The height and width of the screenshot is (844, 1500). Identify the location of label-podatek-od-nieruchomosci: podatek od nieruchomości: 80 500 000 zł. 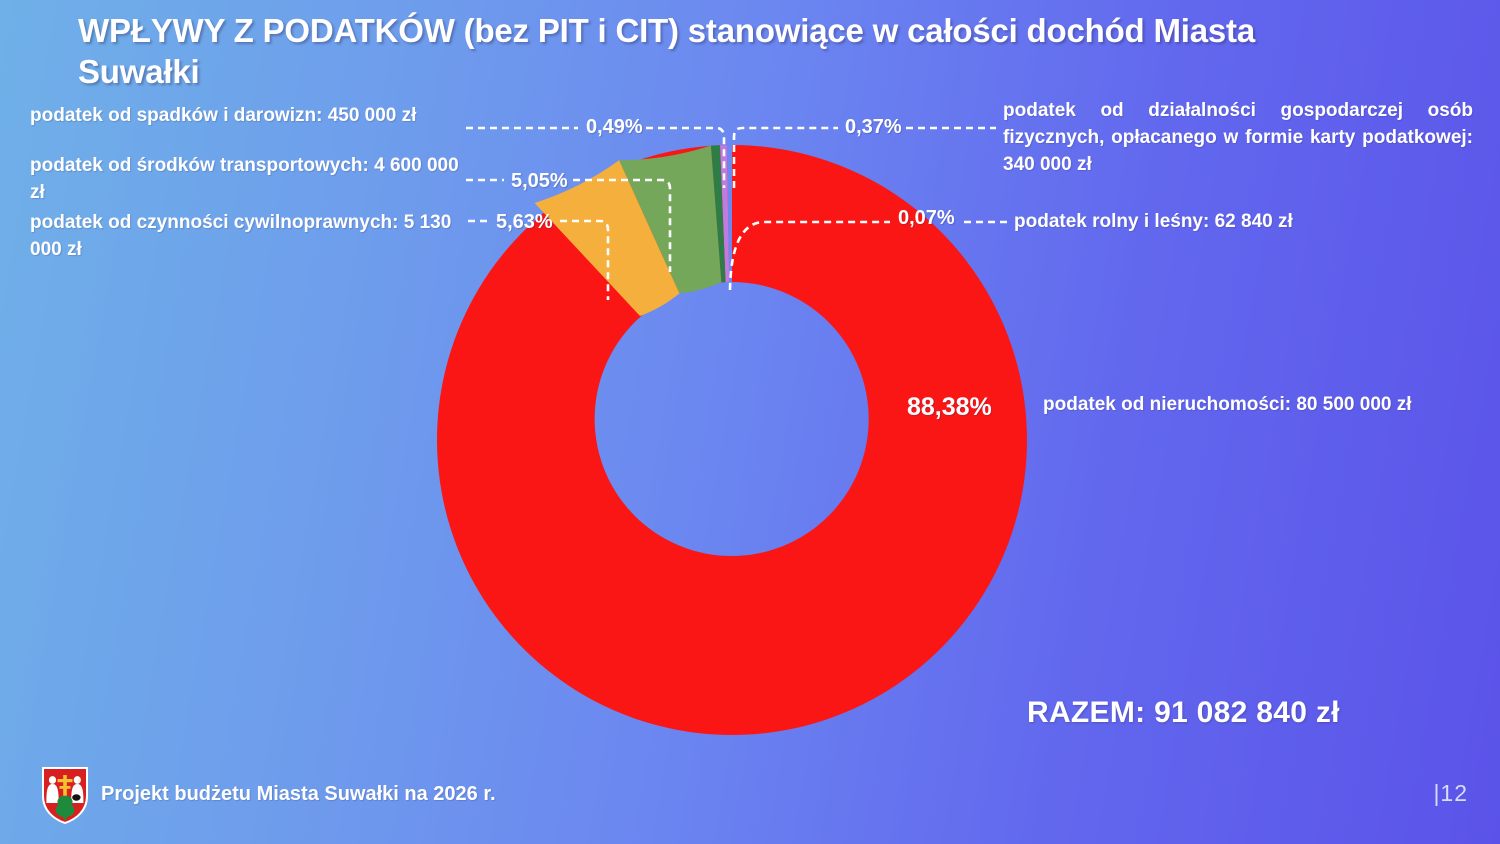
(1227, 404).